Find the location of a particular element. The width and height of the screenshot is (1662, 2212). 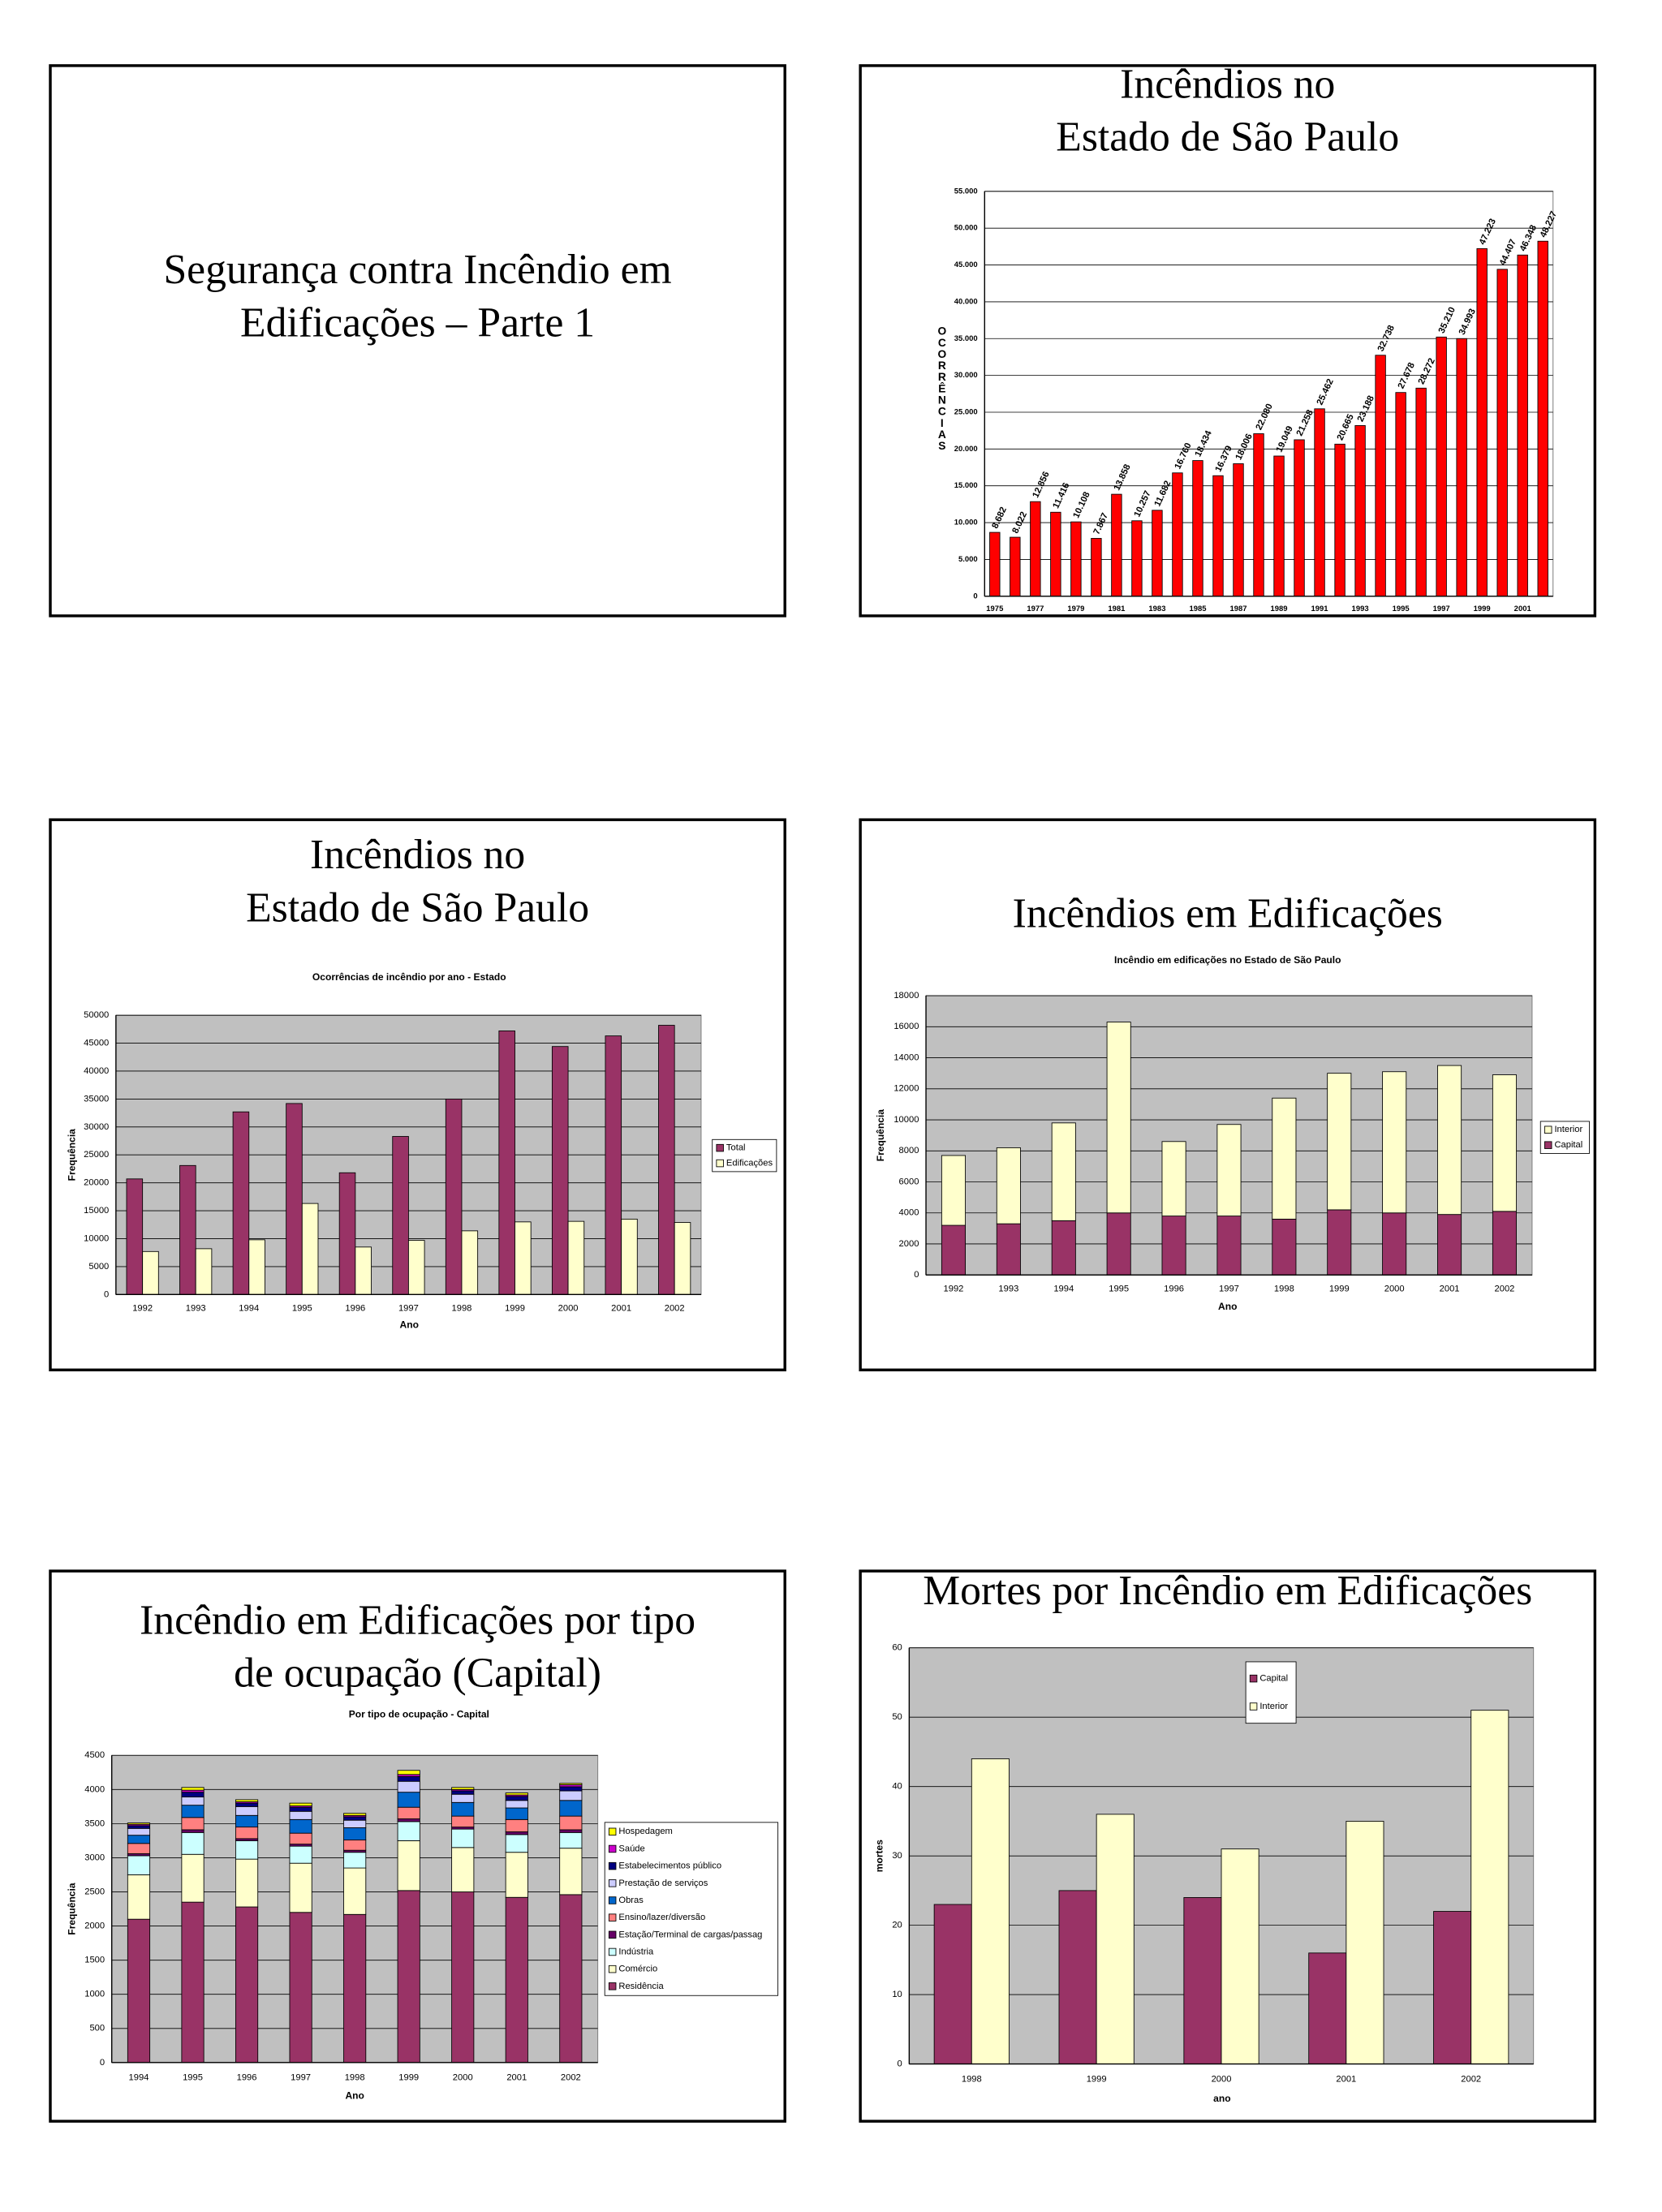

y-tick-label: 2000 is located at coordinates (909, 1244).